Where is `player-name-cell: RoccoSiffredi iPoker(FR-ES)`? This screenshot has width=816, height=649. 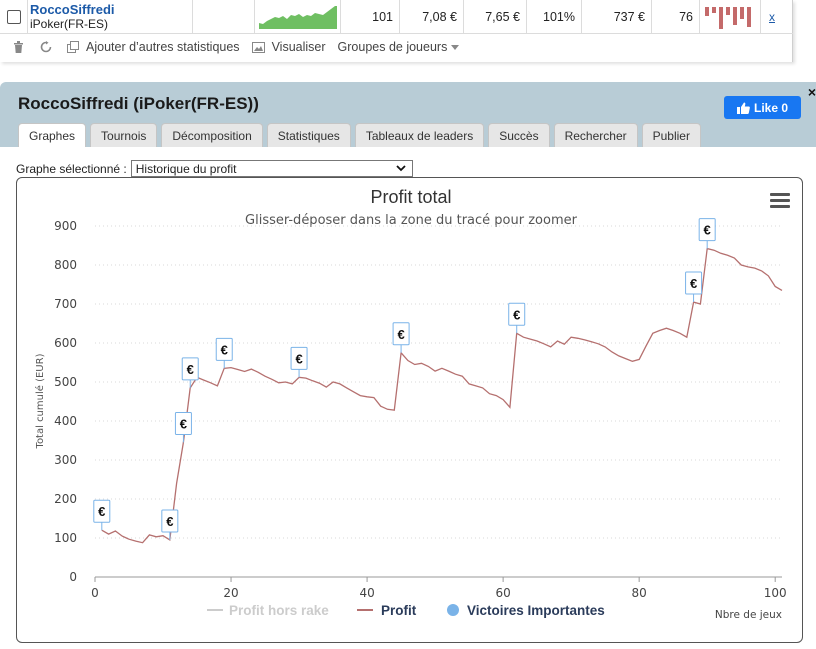 player-name-cell: RoccoSiffredi iPoker(FR-ES) is located at coordinates (110, 17).